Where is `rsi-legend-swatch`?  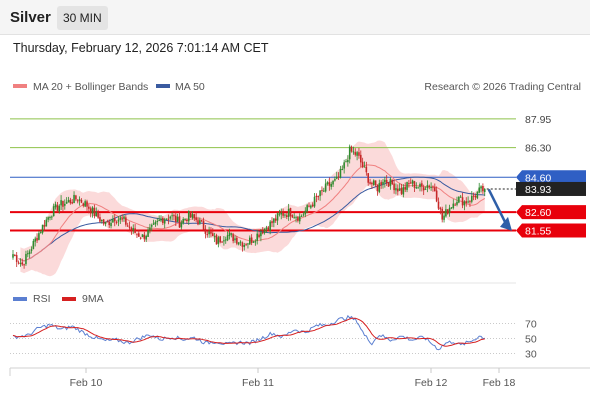
rsi-legend-swatch is located at coordinates (20, 299).